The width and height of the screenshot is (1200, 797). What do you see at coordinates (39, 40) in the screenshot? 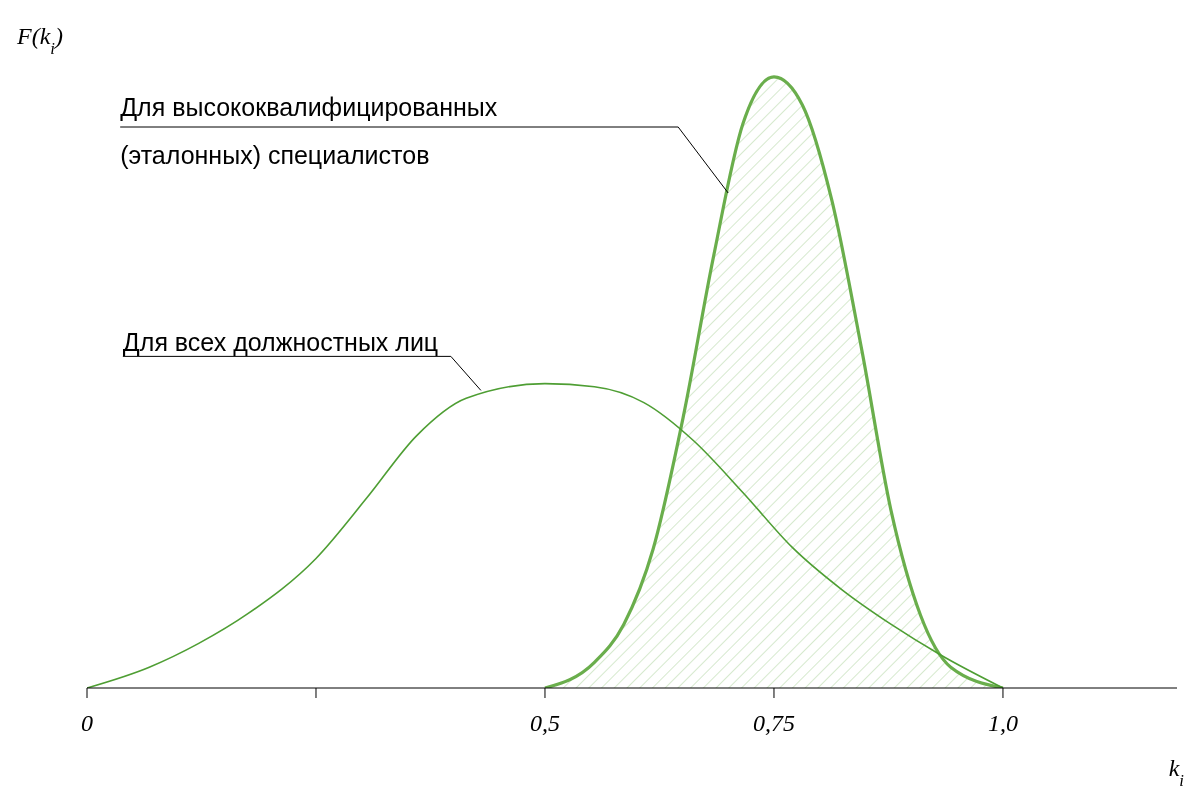
I see `y-axis-title: F(k$_{i}$)` at bounding box center [39, 40].